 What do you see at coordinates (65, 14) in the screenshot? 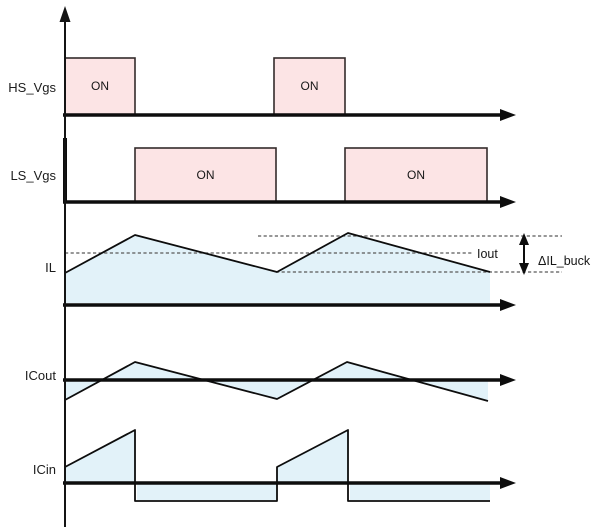
I see `vertical-axis-arrow-icon` at bounding box center [65, 14].